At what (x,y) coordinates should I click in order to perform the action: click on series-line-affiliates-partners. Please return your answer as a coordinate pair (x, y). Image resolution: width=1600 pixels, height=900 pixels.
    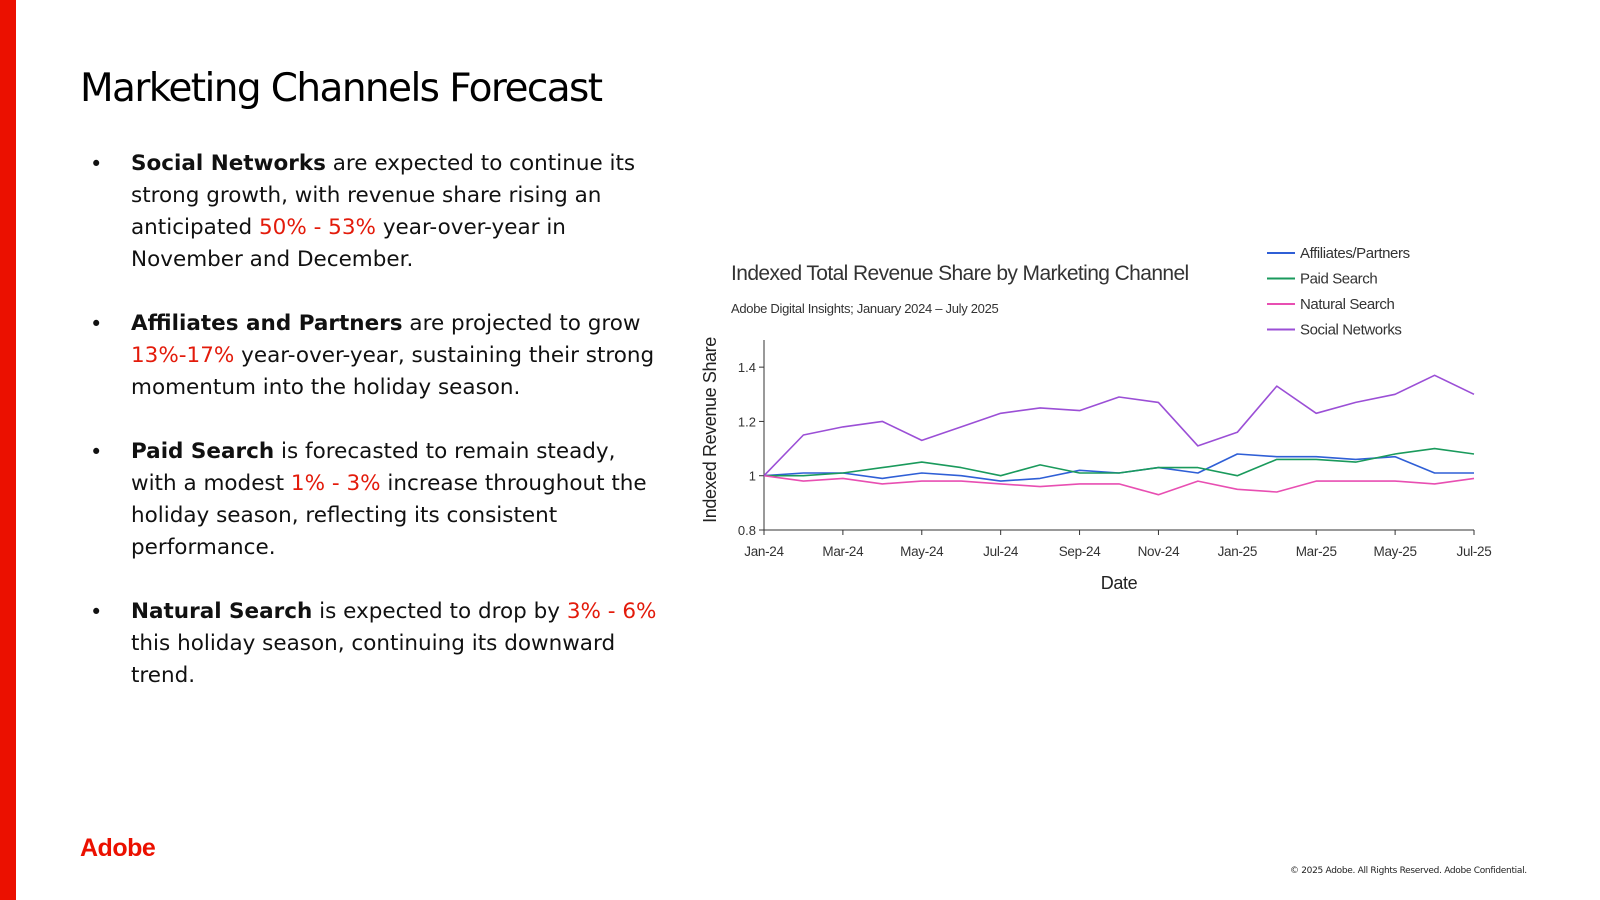
    Looking at the image, I should click on (1118, 467).